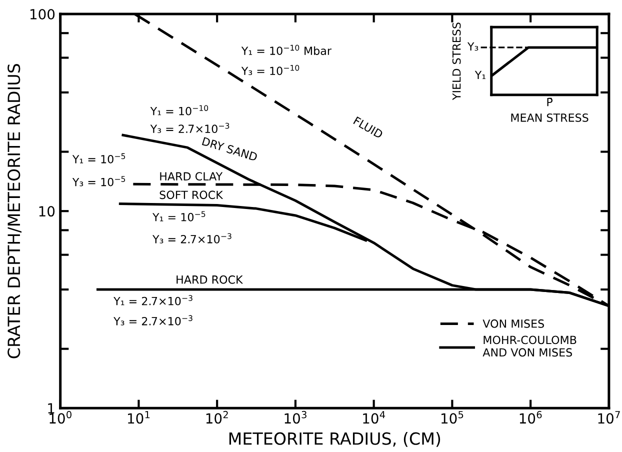 This screenshot has height=452, width=622. Describe the element at coordinates (153, 300) in the screenshot. I see `annotation: Y₁ = 2.7×10$^{−3}$` at that location.